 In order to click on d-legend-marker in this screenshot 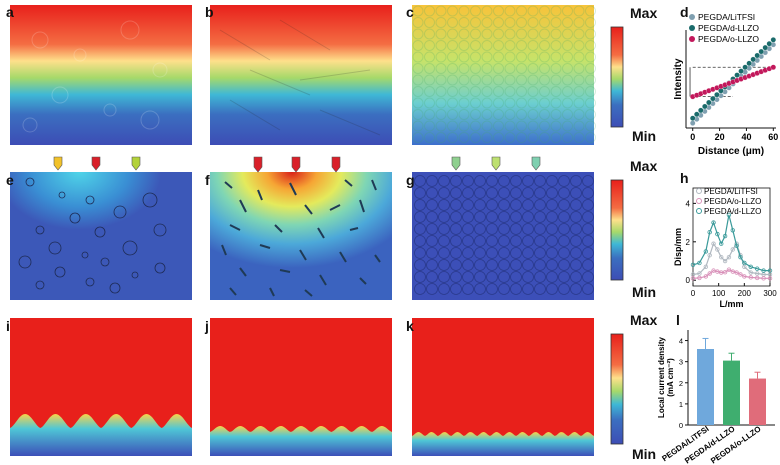, I will do `click(692, 28)`.